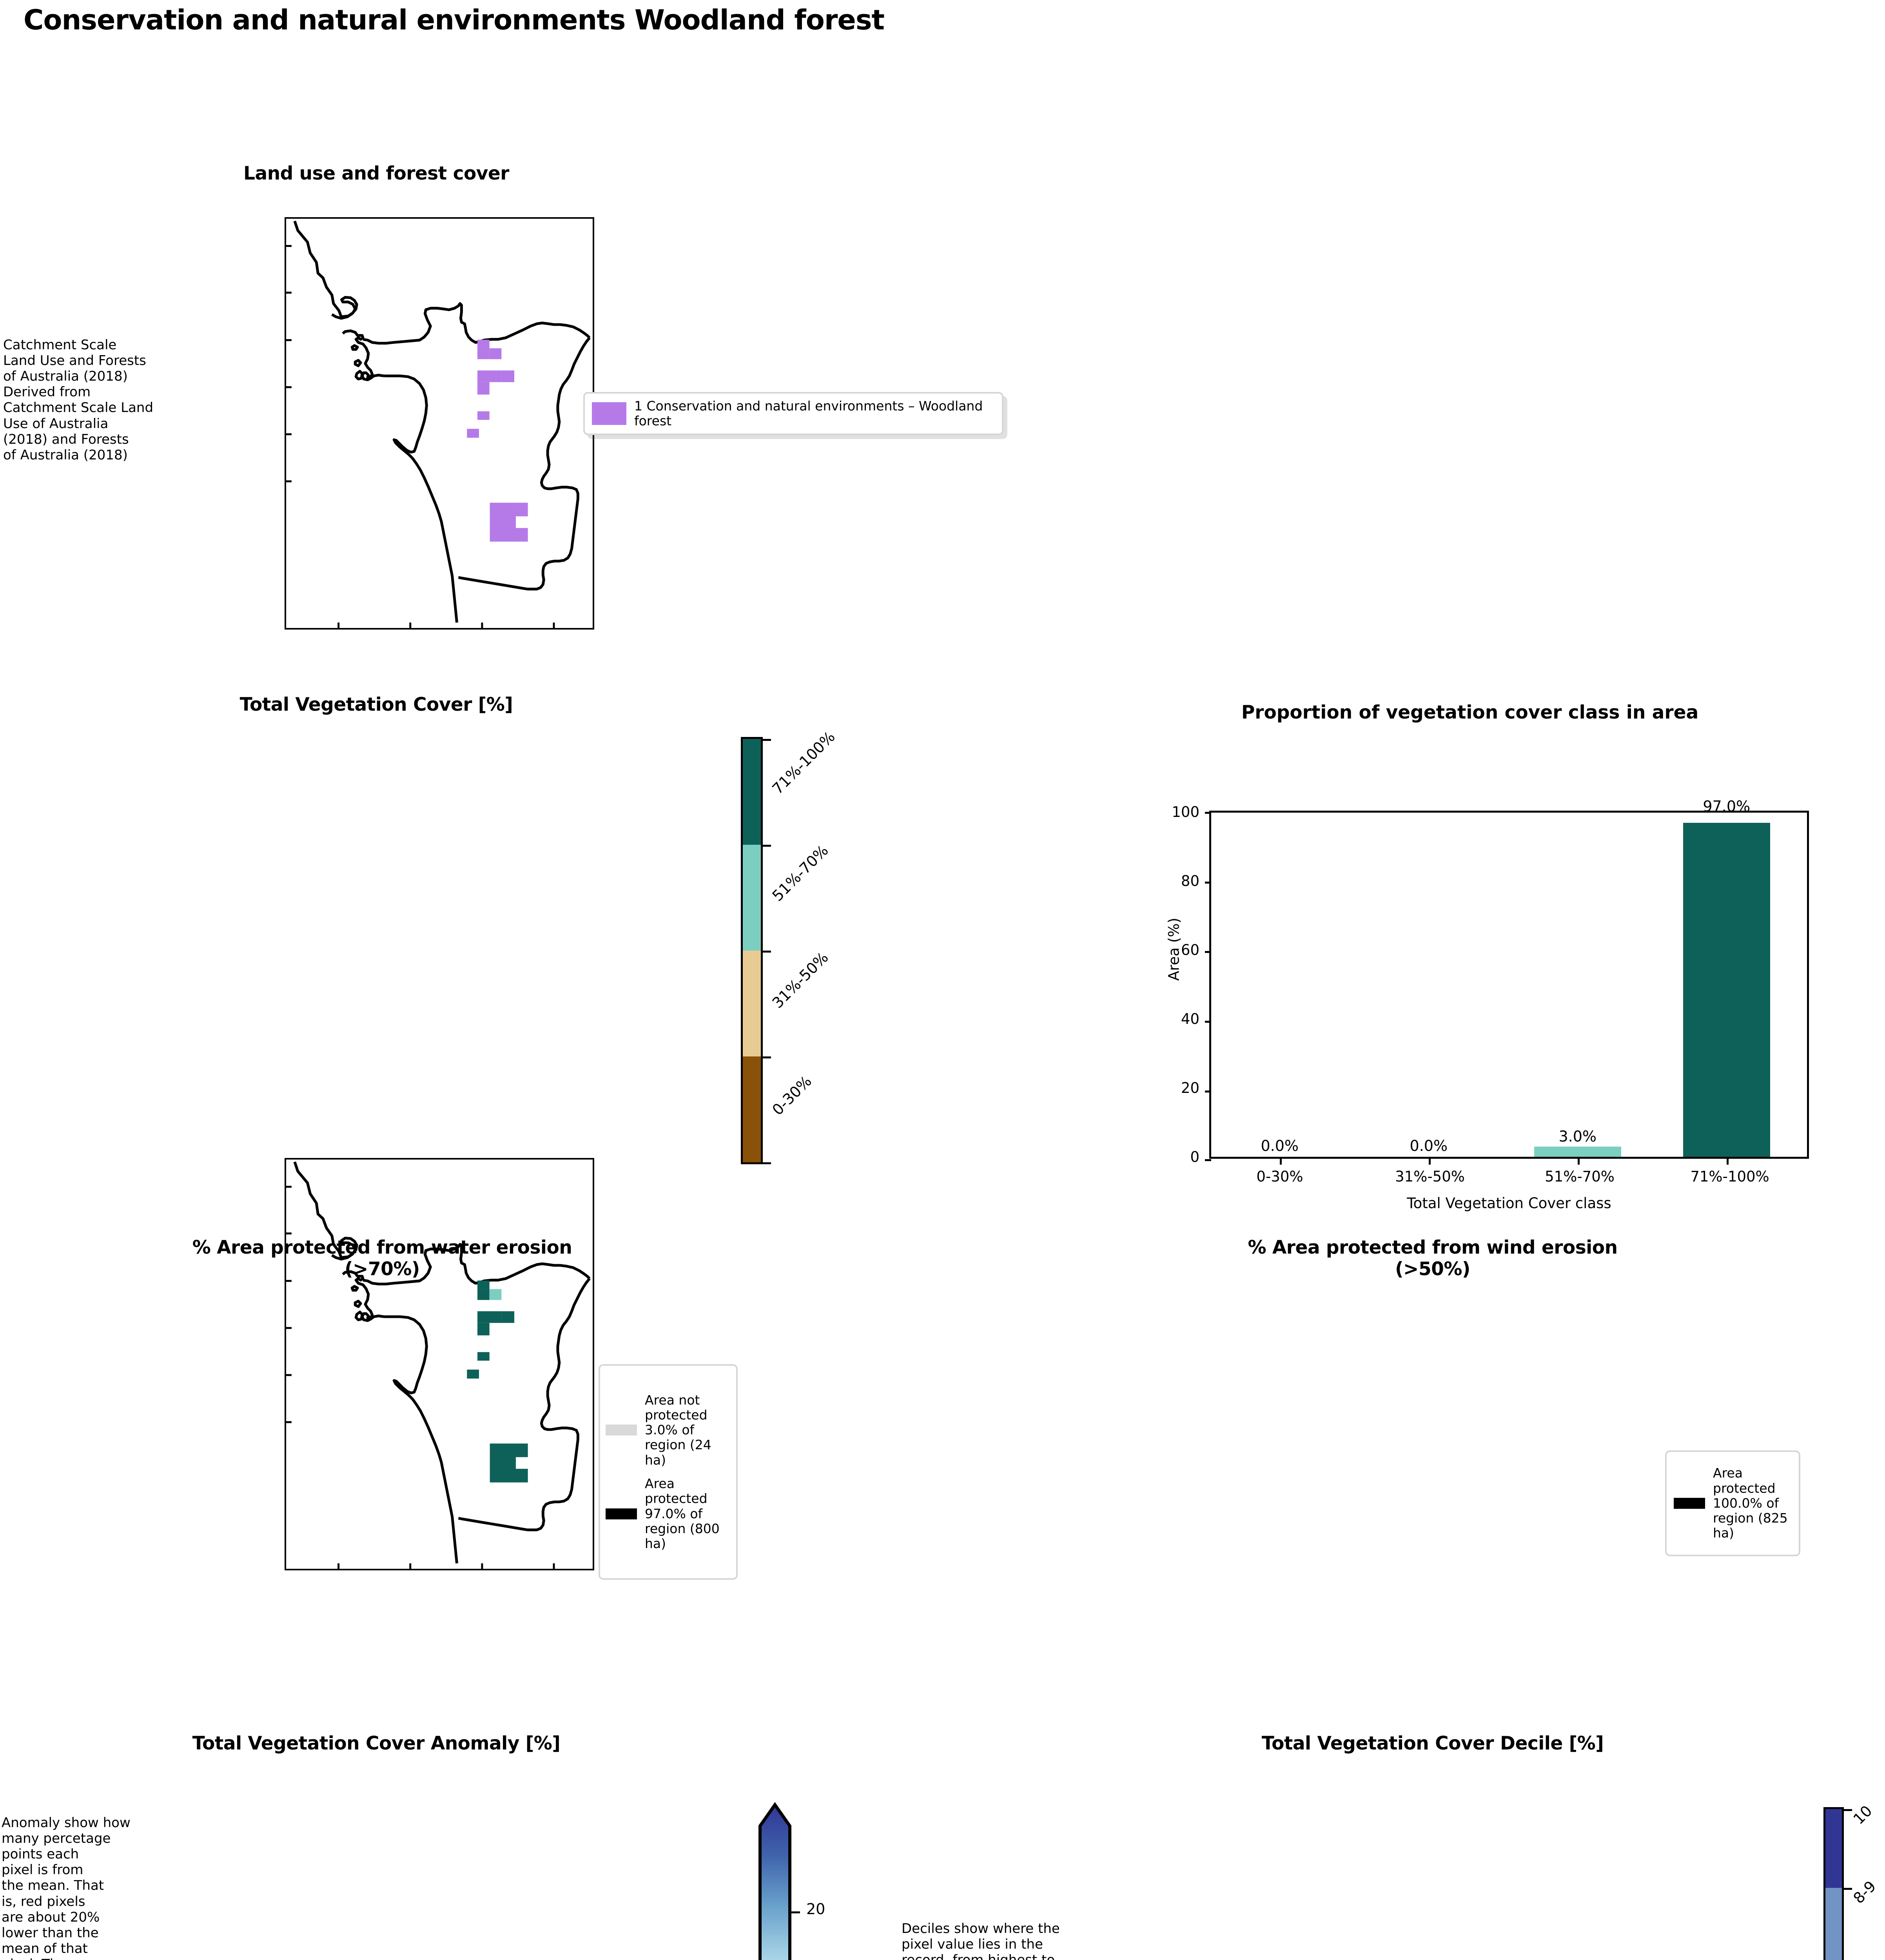  I want to click on map-land-use, so click(439, 424).